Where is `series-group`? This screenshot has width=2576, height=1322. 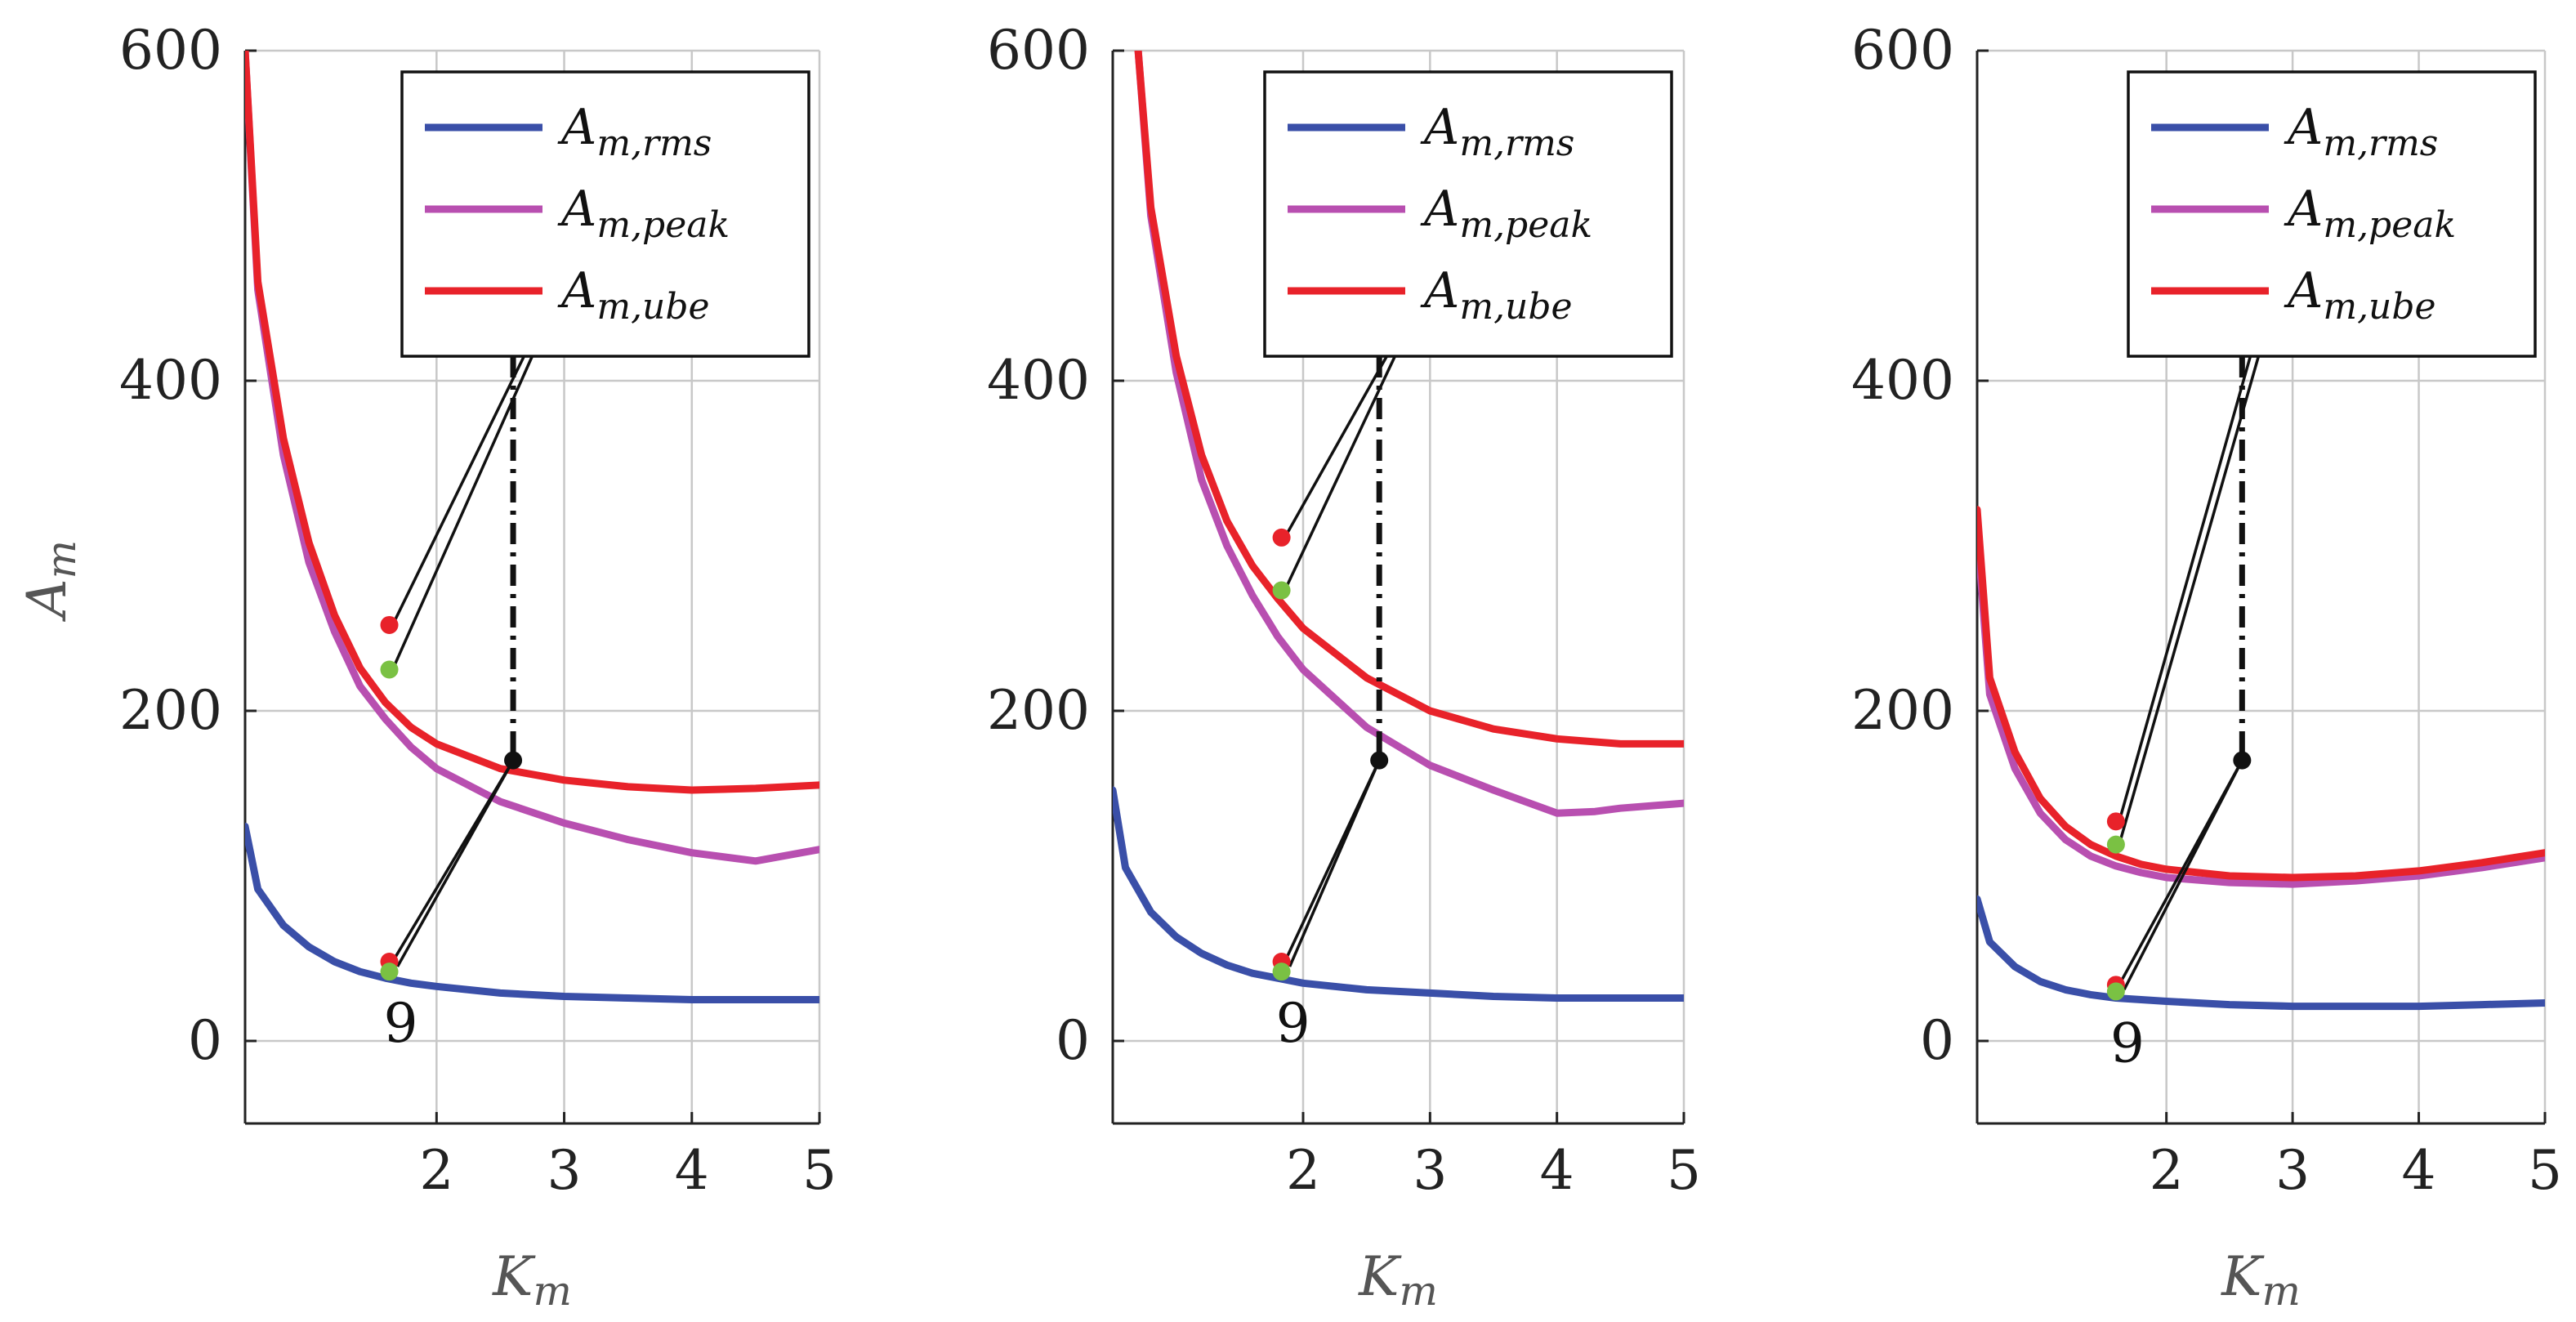 series-group is located at coordinates (2261, 758).